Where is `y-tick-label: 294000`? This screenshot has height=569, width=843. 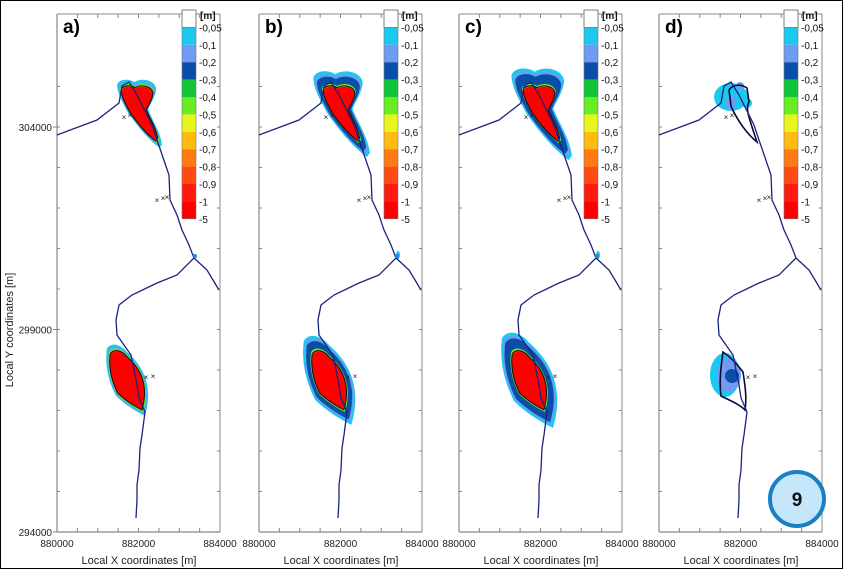
y-tick-label: 294000 is located at coordinates (36, 533).